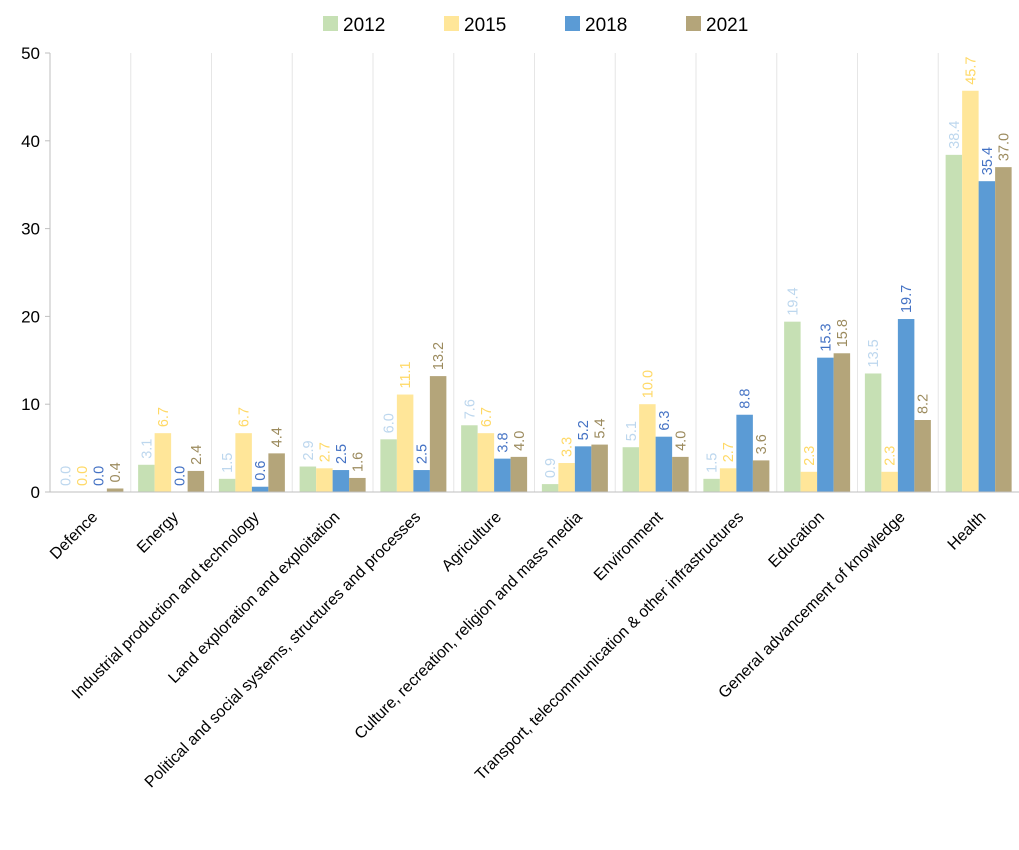 The height and width of the screenshot is (850, 1019). I want to click on data-label: 3.3, so click(568, 447).